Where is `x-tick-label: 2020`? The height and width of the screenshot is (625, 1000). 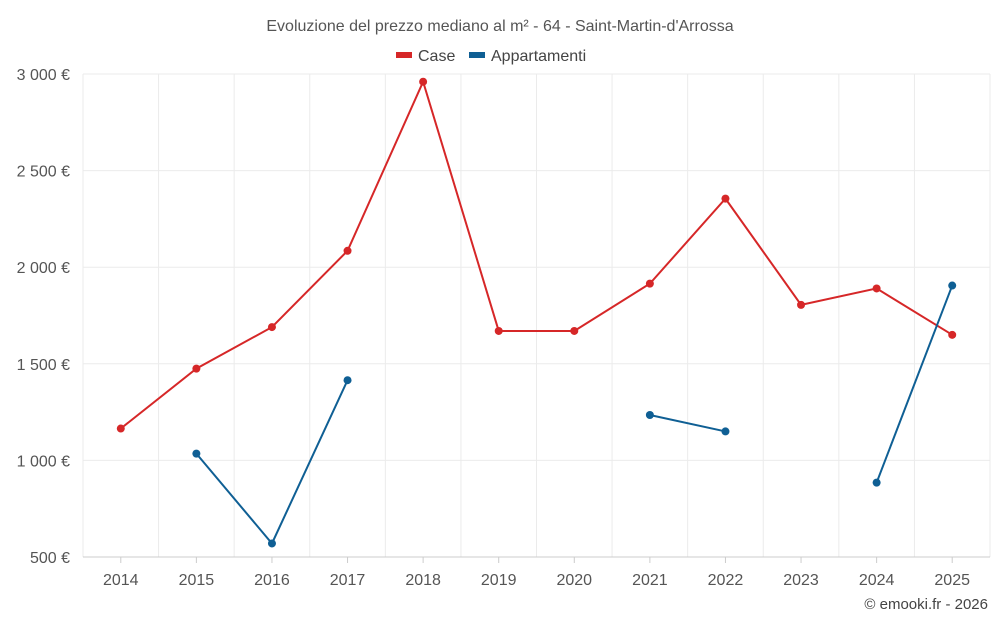
x-tick-label: 2020 is located at coordinates (574, 580).